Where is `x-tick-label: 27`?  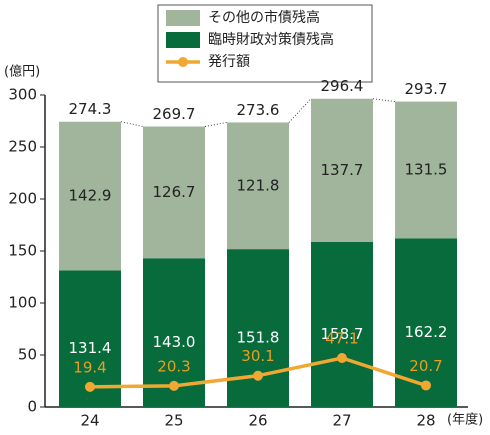
x-tick-label: 27 is located at coordinates (341, 421).